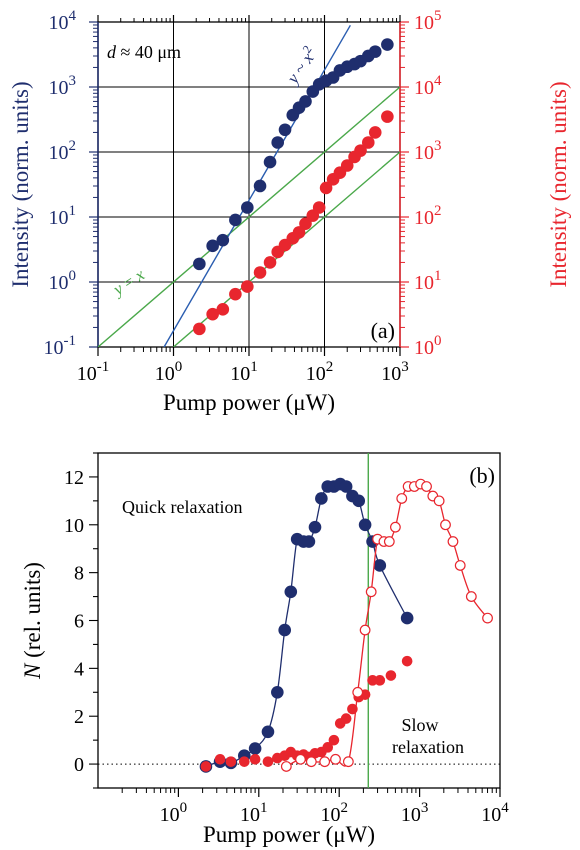 The height and width of the screenshot is (850, 580). What do you see at coordinates (32, 621) in the screenshot?
I see `y-axis-label: N (rel. units)` at bounding box center [32, 621].